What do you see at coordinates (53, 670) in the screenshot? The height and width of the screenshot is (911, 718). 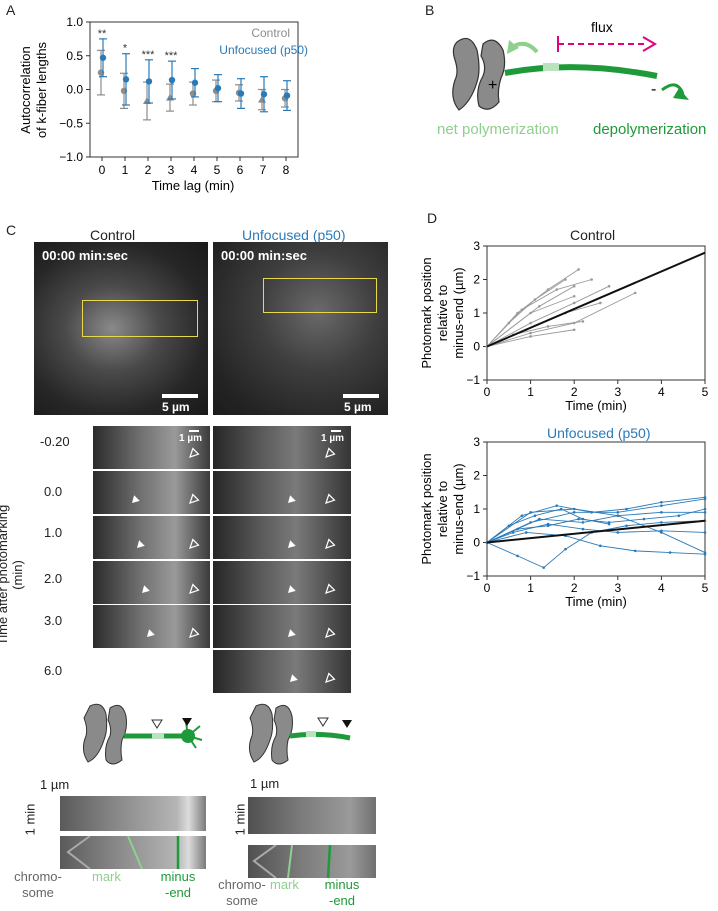 I see `time-label-5: 6.0` at bounding box center [53, 670].